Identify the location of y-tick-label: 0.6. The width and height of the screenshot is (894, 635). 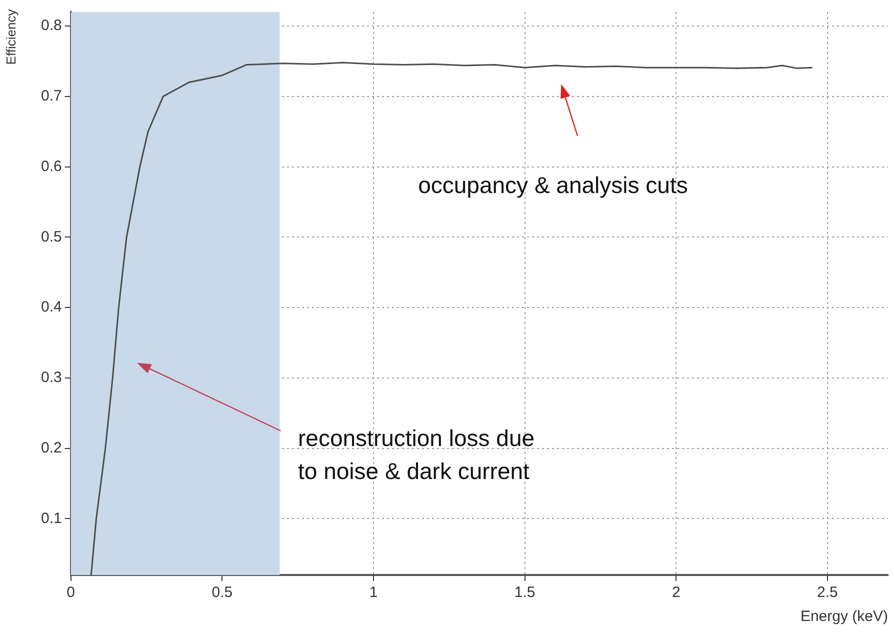
(51, 166).